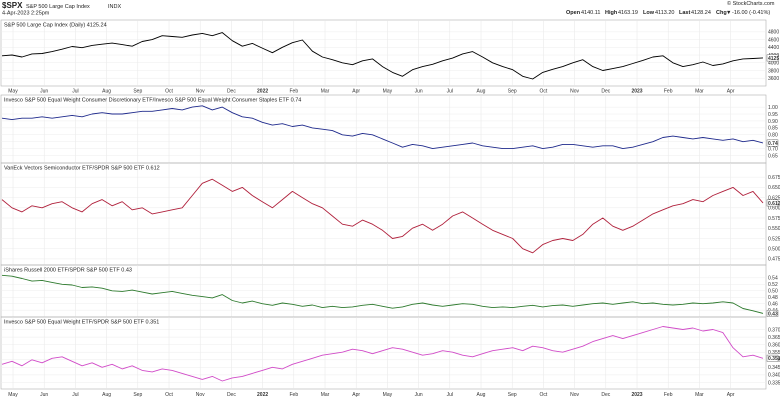  What do you see at coordinates (590, 13) in the screenshot?
I see `open-value: 4140.11` at bounding box center [590, 13].